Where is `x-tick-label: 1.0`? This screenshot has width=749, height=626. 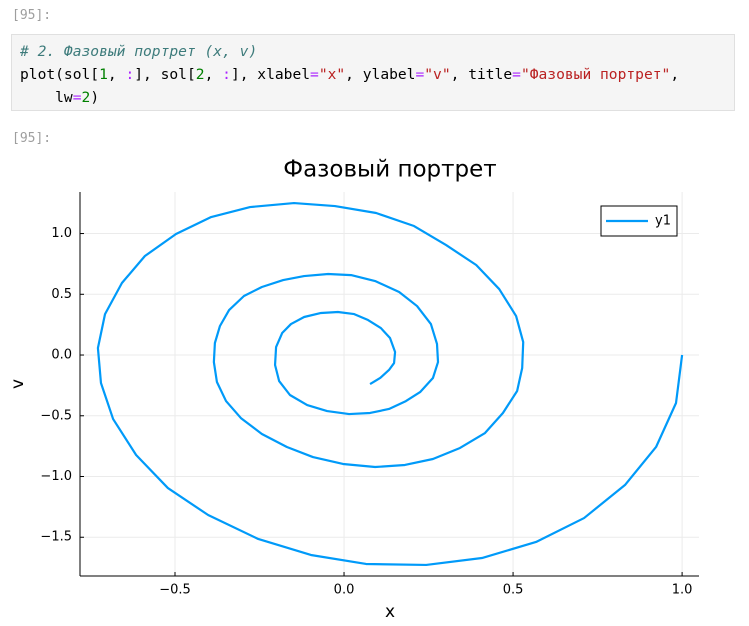 x-tick-label: 1.0 is located at coordinates (682, 590).